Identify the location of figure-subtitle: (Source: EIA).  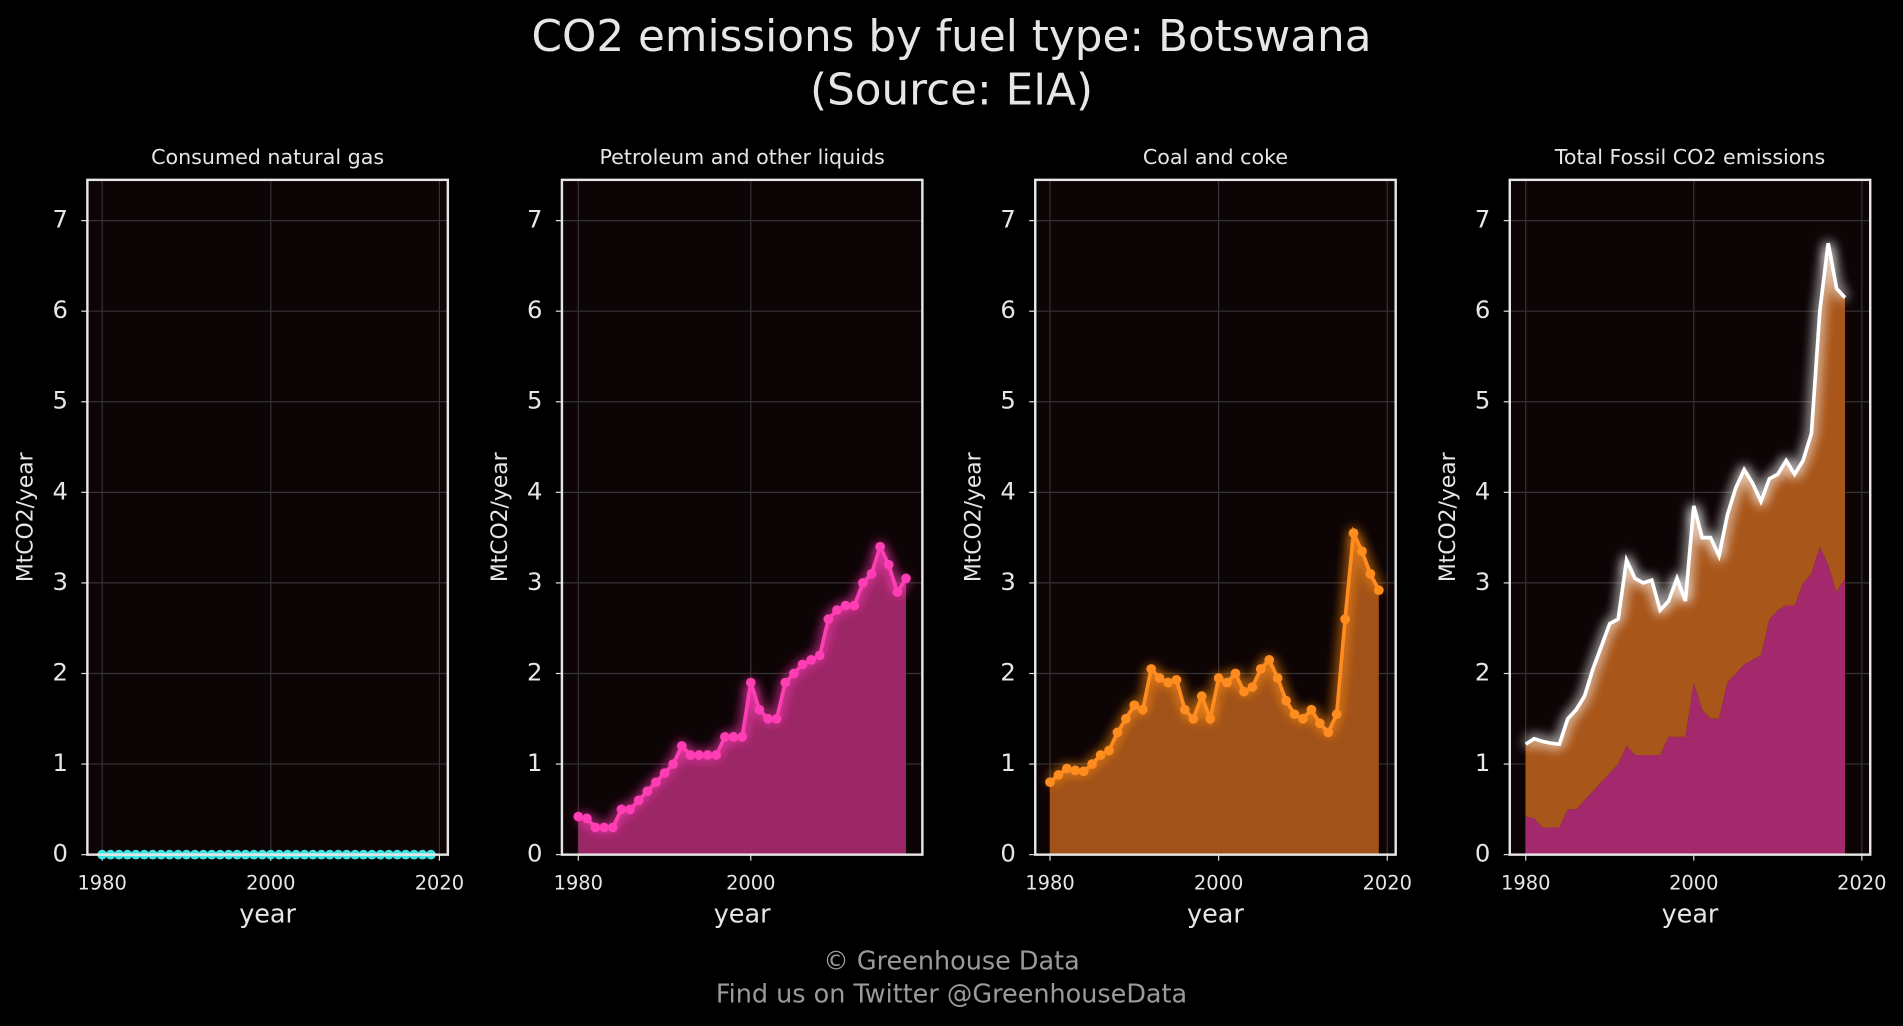
(951, 89).